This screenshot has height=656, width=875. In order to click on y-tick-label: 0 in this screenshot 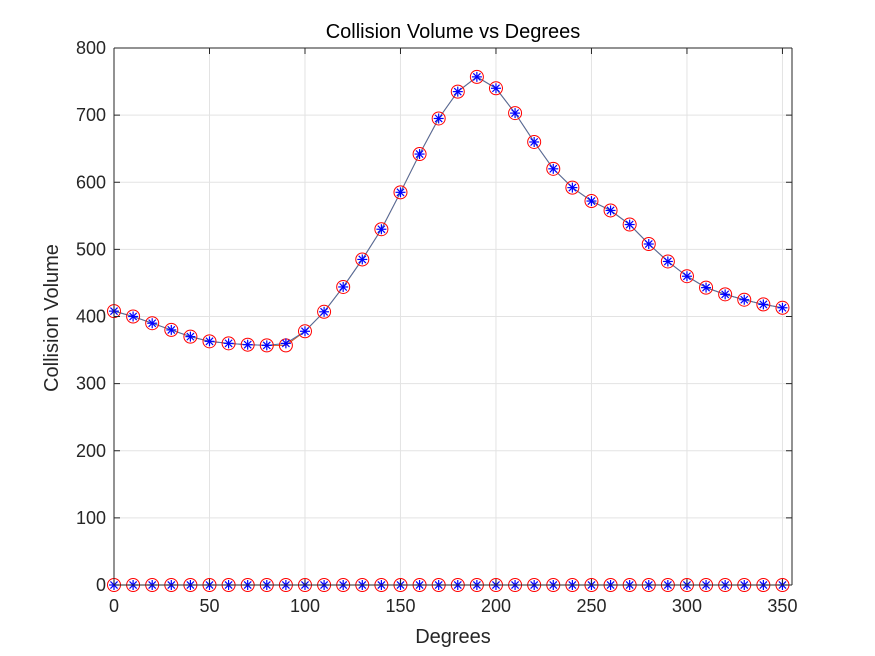, I will do `click(101, 585)`.